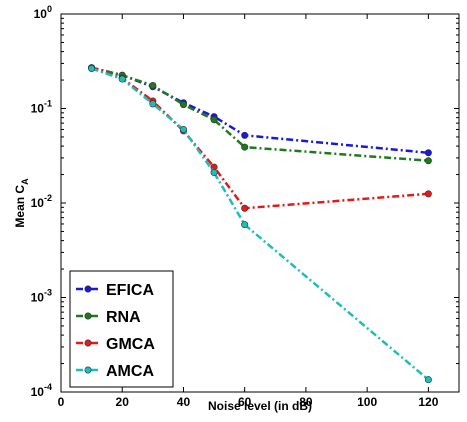  What do you see at coordinates (88, 289) in the screenshot?
I see `legend-marker-efica` at bounding box center [88, 289].